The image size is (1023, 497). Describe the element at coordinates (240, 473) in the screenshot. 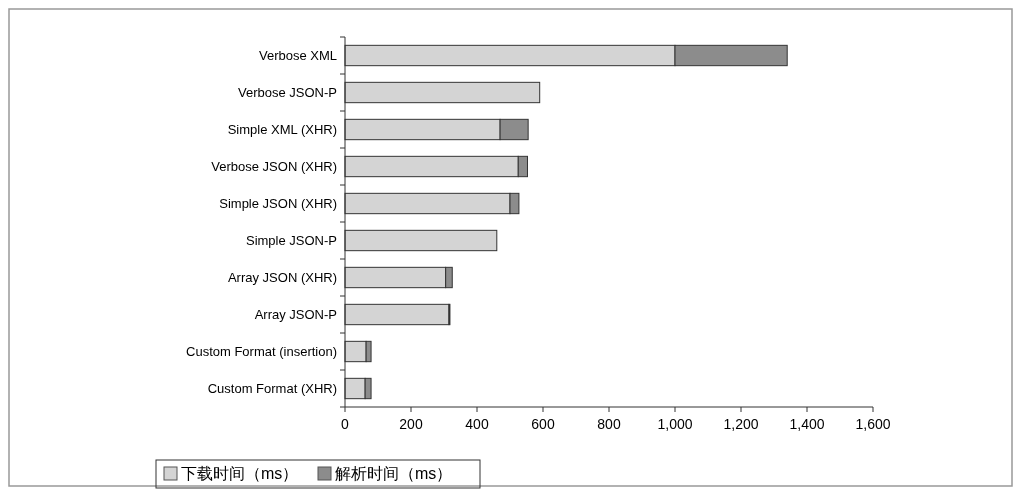

I see `legend-label: 下载时间（ms）` at that location.